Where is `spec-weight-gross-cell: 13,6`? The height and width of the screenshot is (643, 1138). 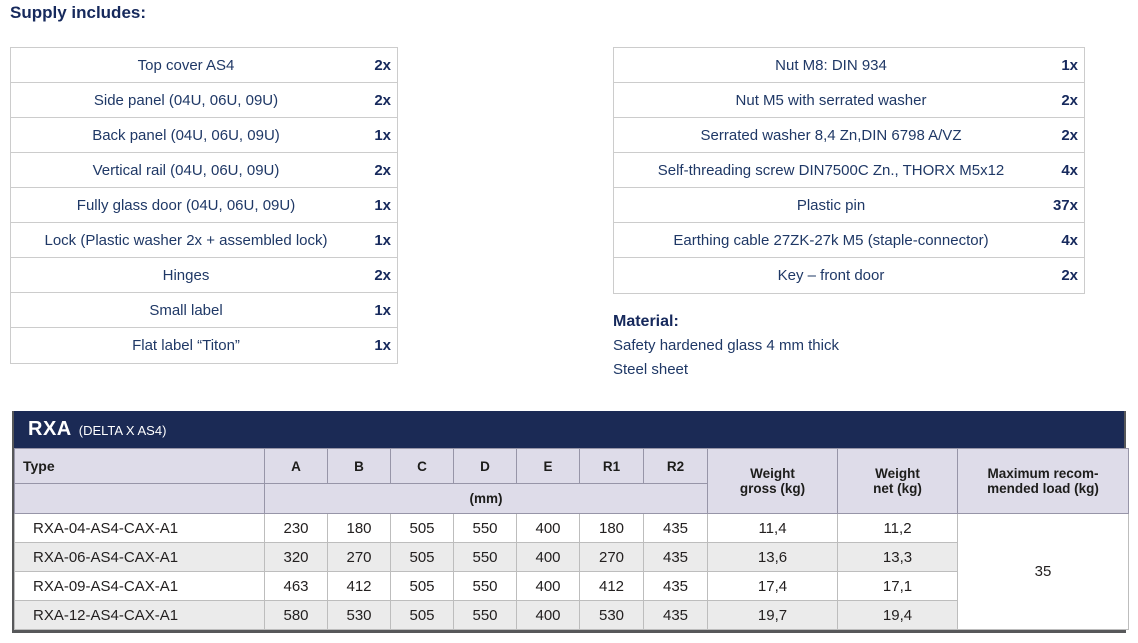 spec-weight-gross-cell: 13,6 is located at coordinates (772, 557).